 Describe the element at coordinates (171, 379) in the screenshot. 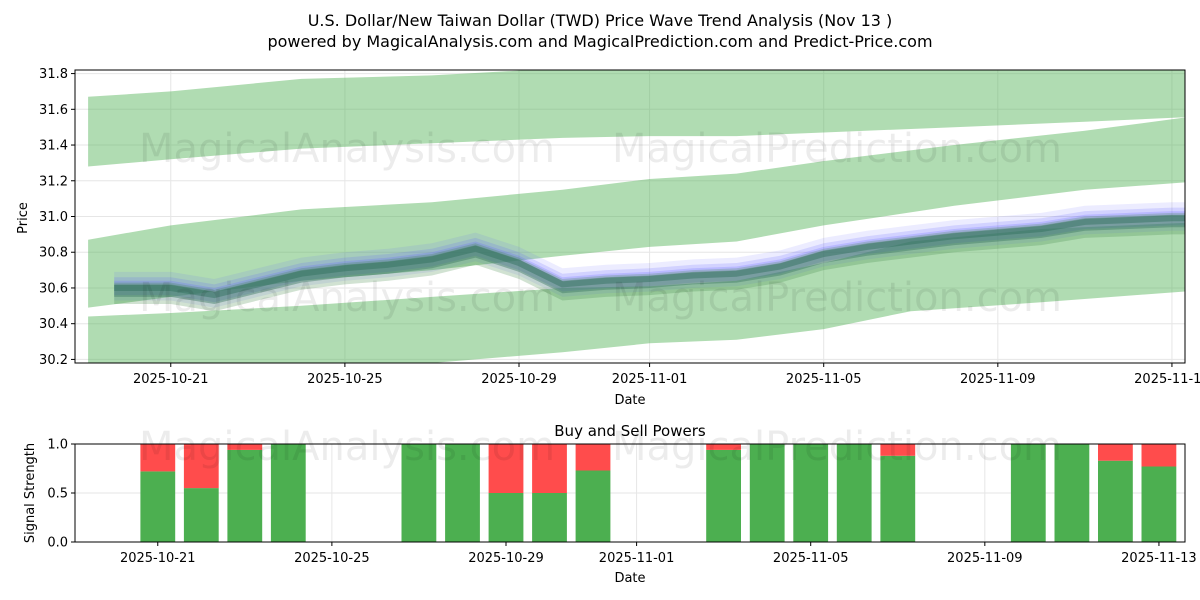

I see `price-x-tick-label: 2025-10-21` at that location.